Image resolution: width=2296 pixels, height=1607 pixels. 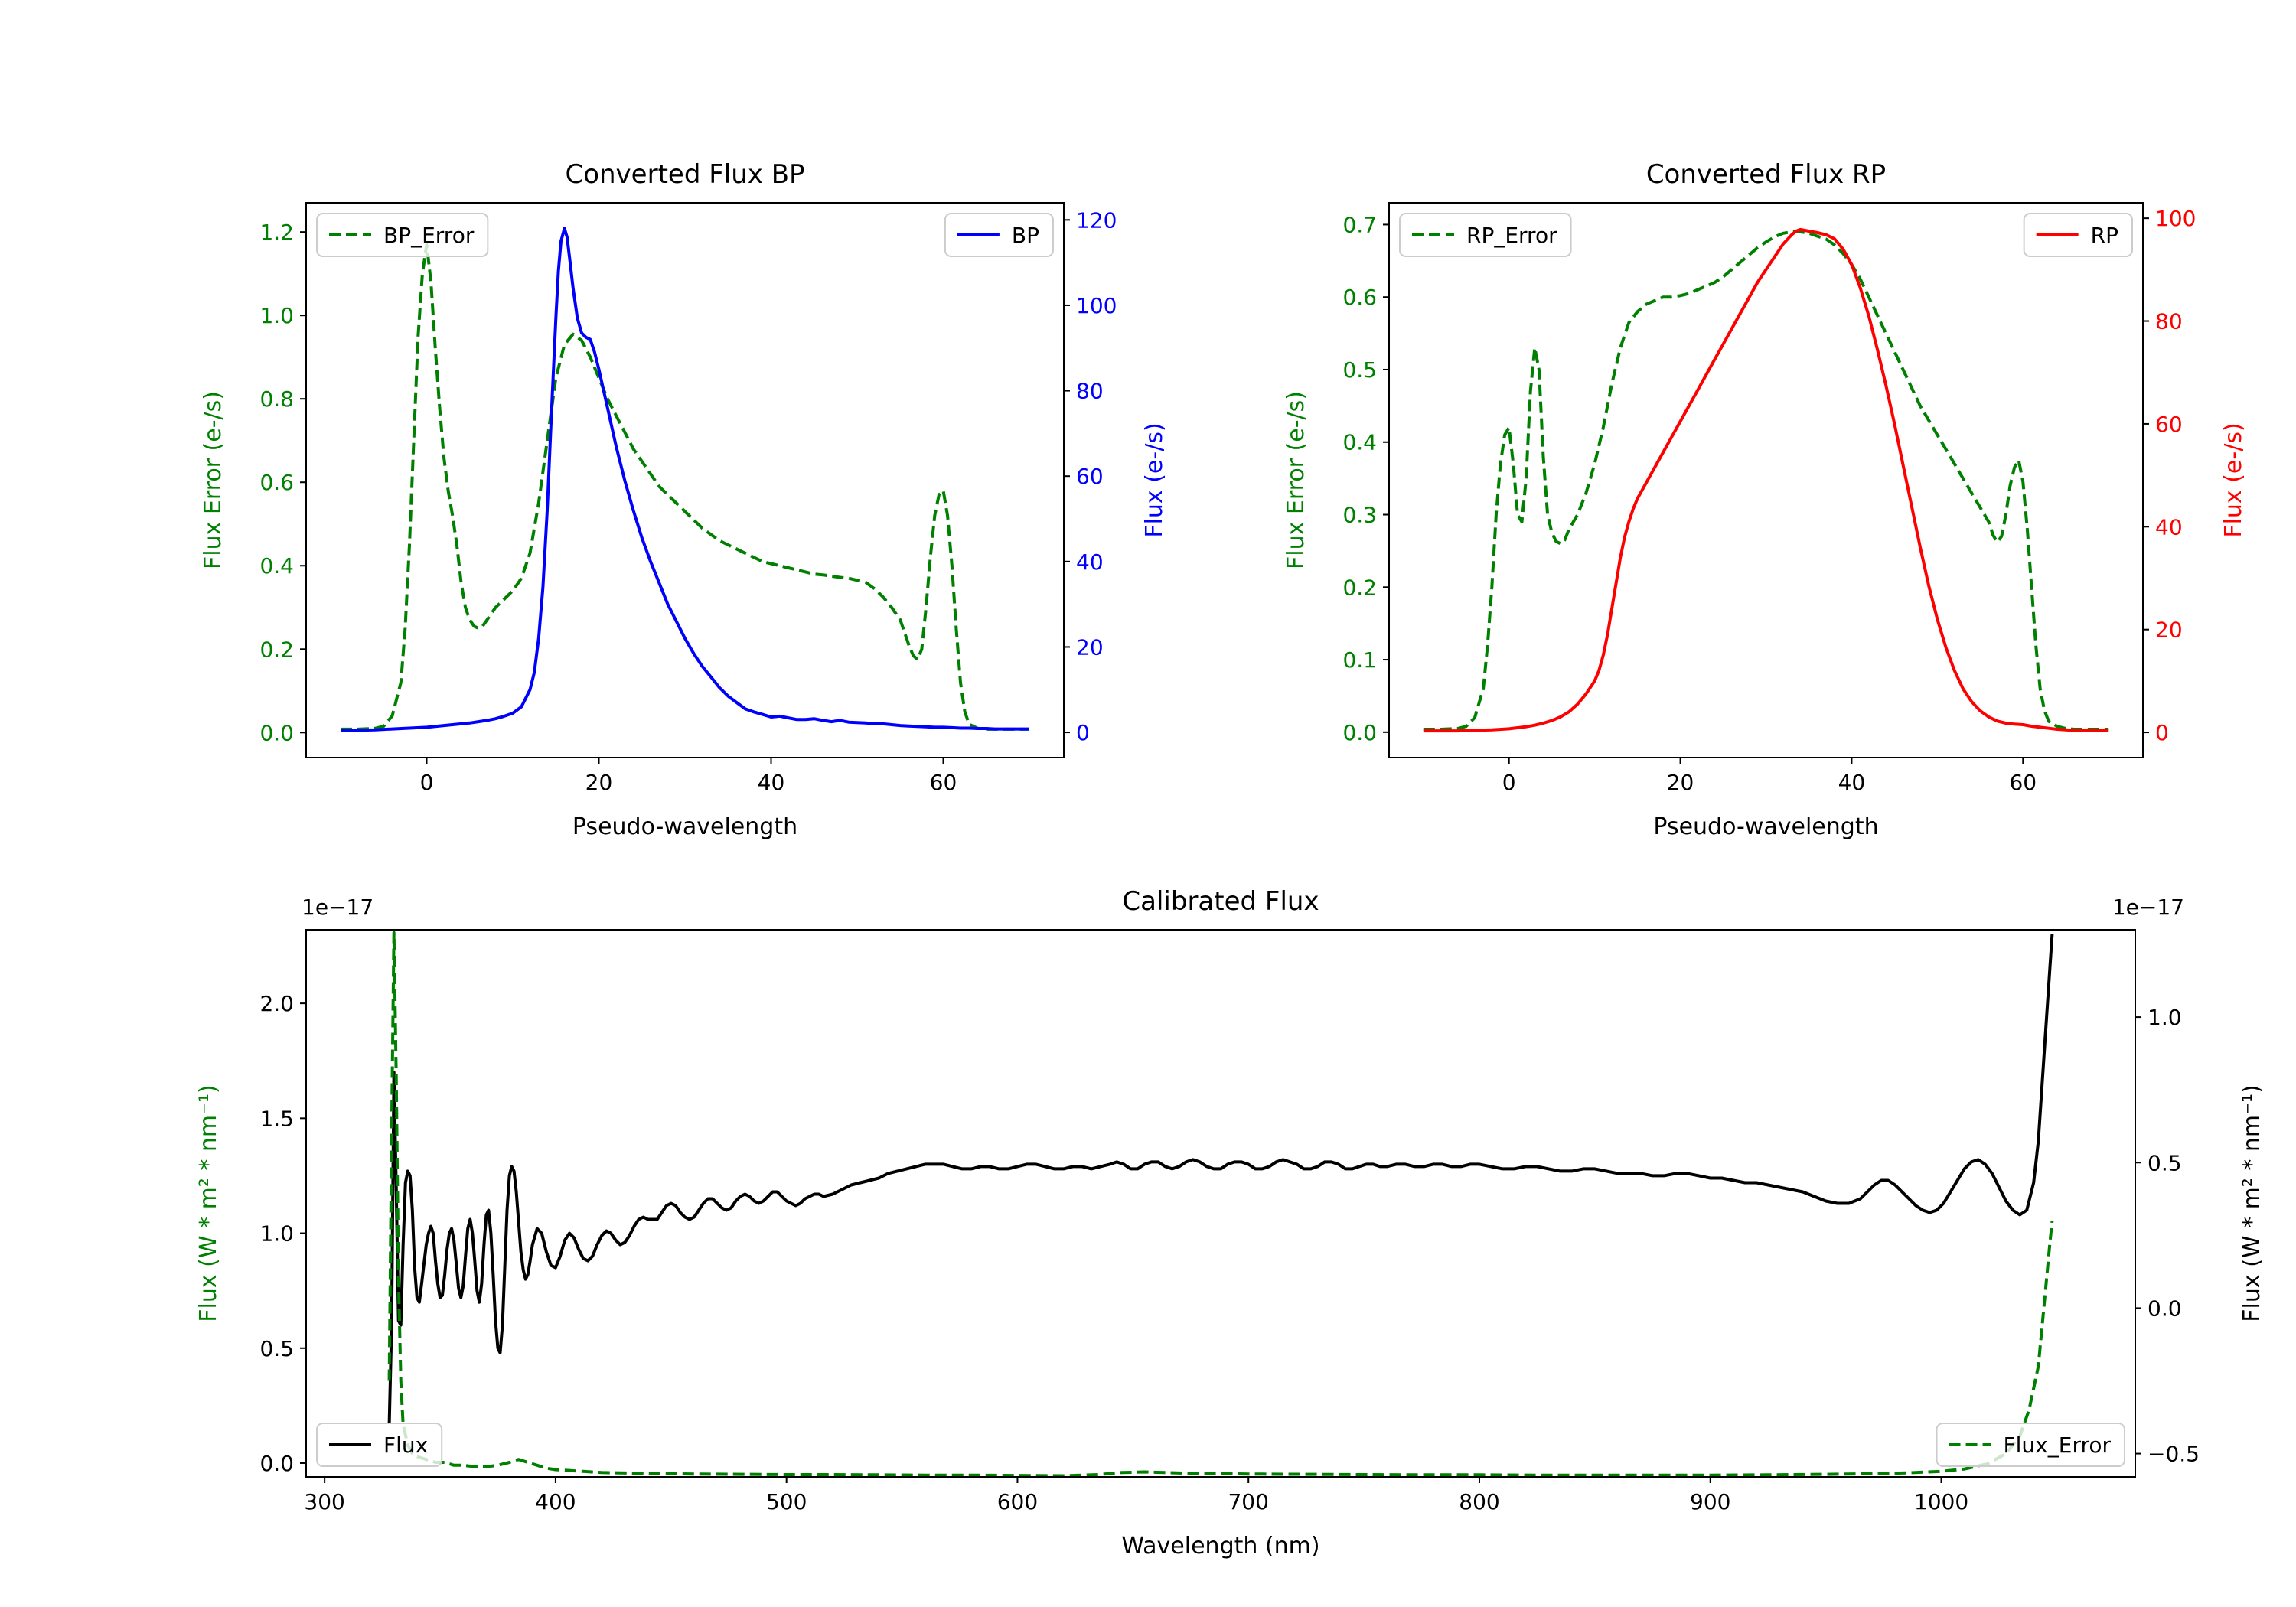 I want to click on rp-left-tick-label: 0.6, so click(x=1359, y=297).